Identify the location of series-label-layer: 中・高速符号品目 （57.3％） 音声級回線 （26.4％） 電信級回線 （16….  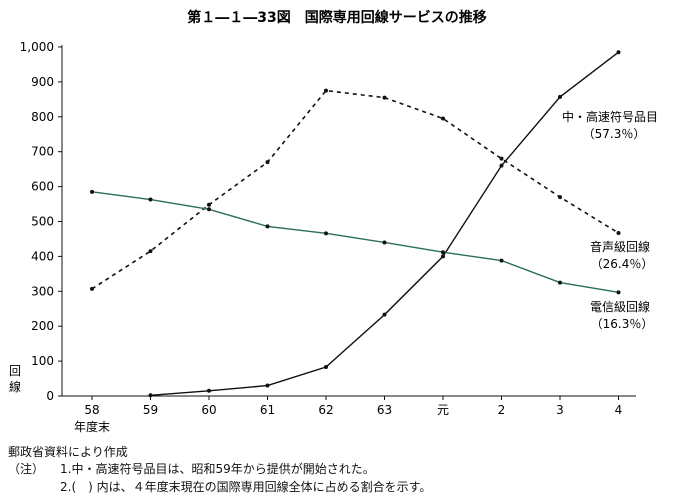
(610, 220).